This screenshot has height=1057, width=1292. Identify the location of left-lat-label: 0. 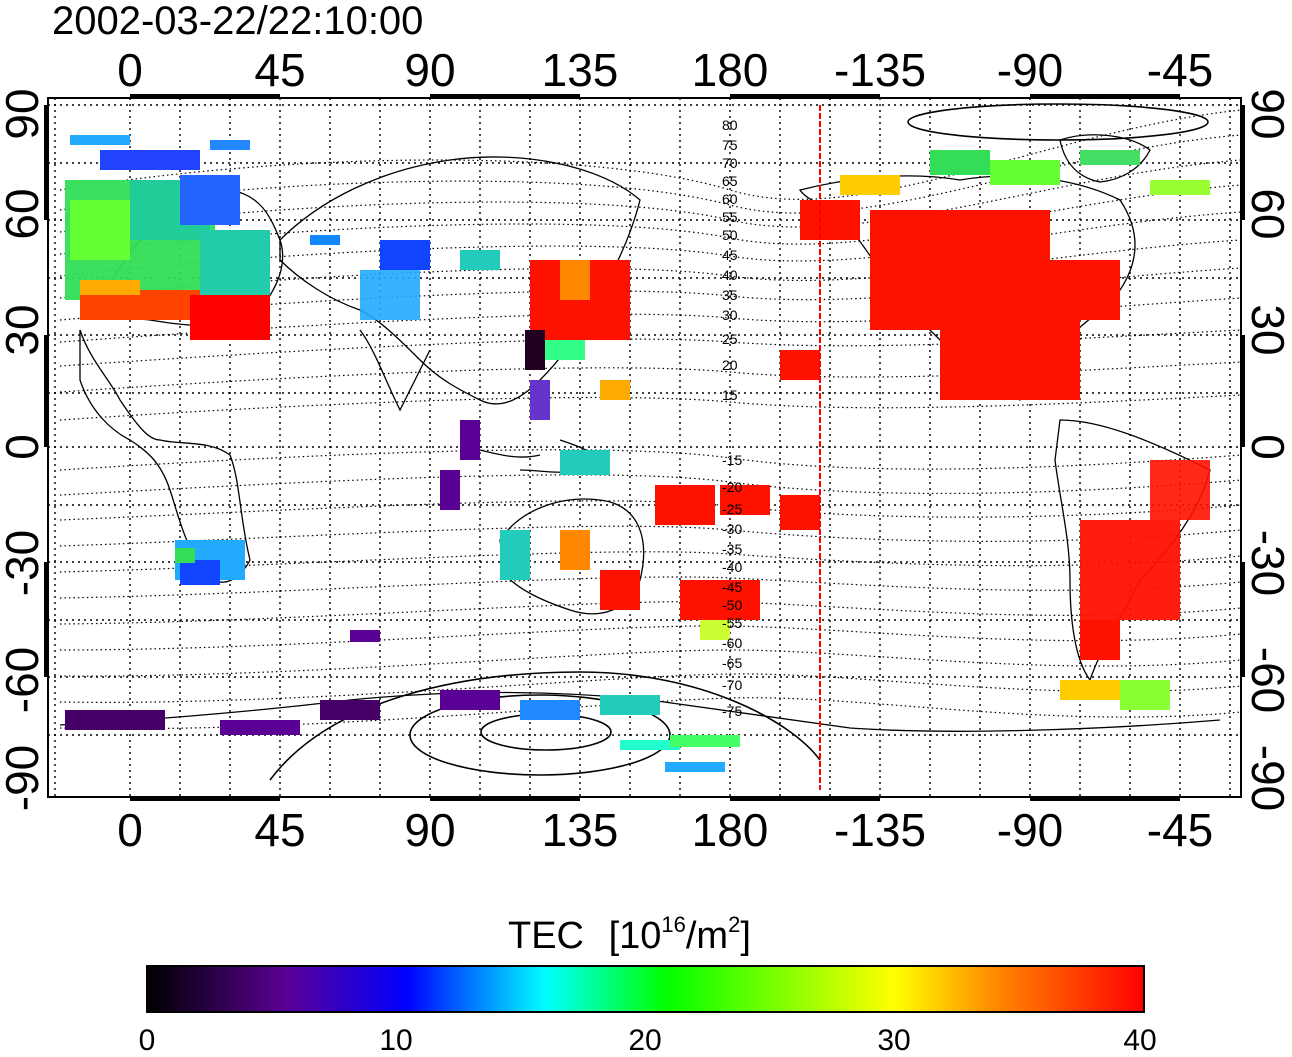
(24, 447).